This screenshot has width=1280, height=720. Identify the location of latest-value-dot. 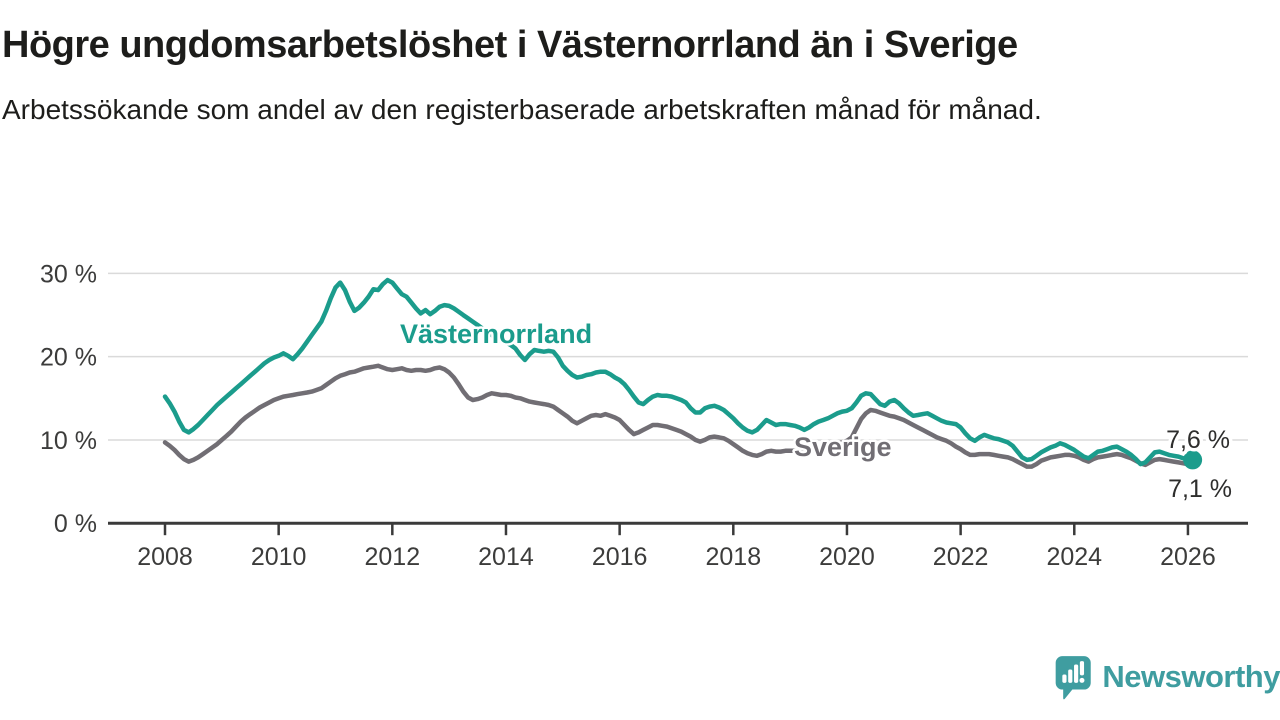
(1193, 460).